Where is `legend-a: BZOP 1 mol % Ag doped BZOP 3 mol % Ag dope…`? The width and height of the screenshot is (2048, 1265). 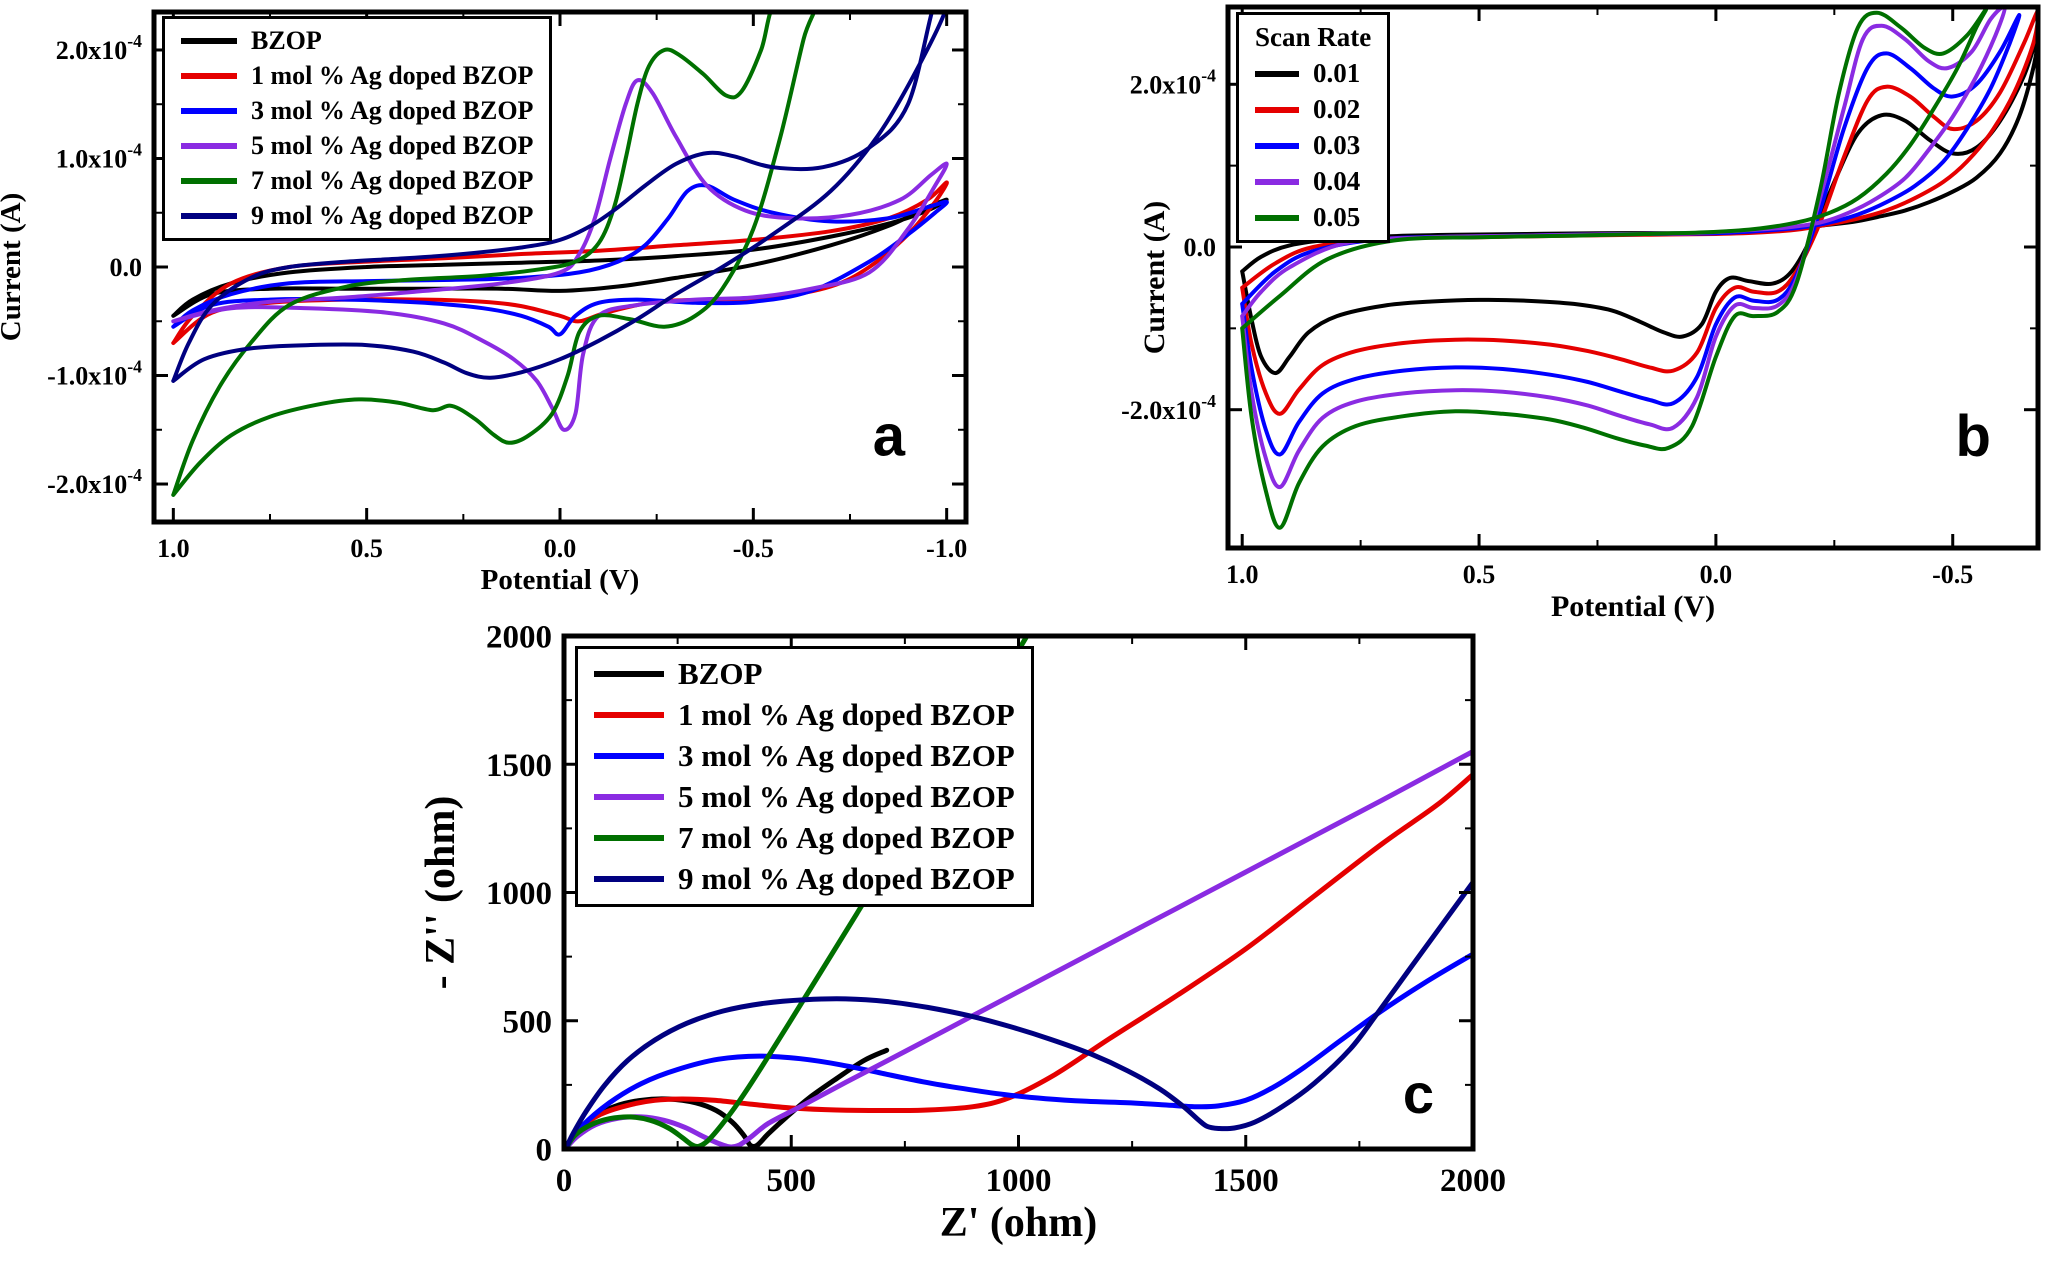
legend-a: BZOP 1 mol % Ag doped BZOP 3 mol % Ag dope… is located at coordinates (357, 128).